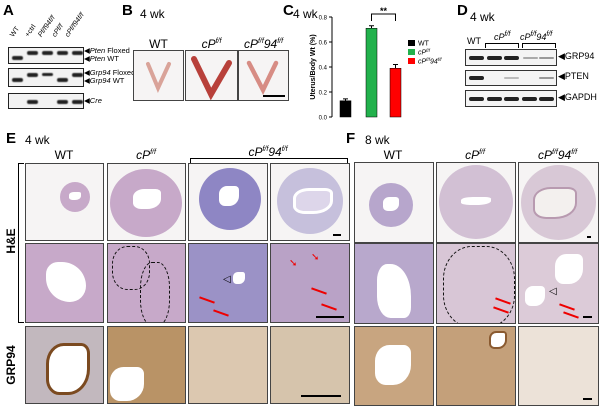 The width and height of the screenshot is (600, 407). Describe the element at coordinates (310, 283) in the screenshot. I see `micrograph-e-he-high-cp94-2: ➘ ➘` at that location.